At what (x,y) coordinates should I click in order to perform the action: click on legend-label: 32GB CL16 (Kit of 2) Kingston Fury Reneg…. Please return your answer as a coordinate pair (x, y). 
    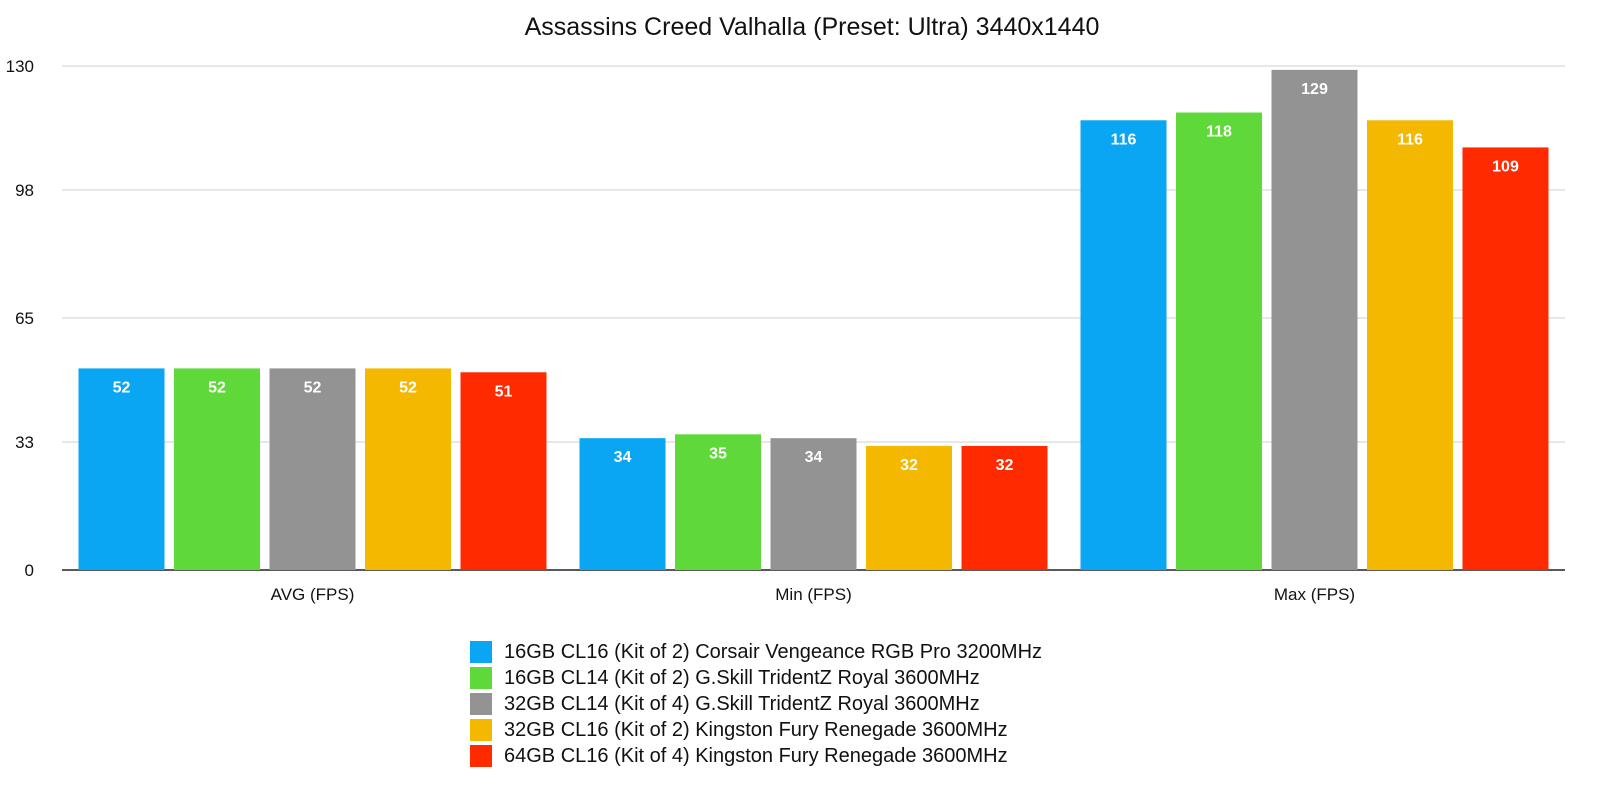
    Looking at the image, I should click on (756, 729).